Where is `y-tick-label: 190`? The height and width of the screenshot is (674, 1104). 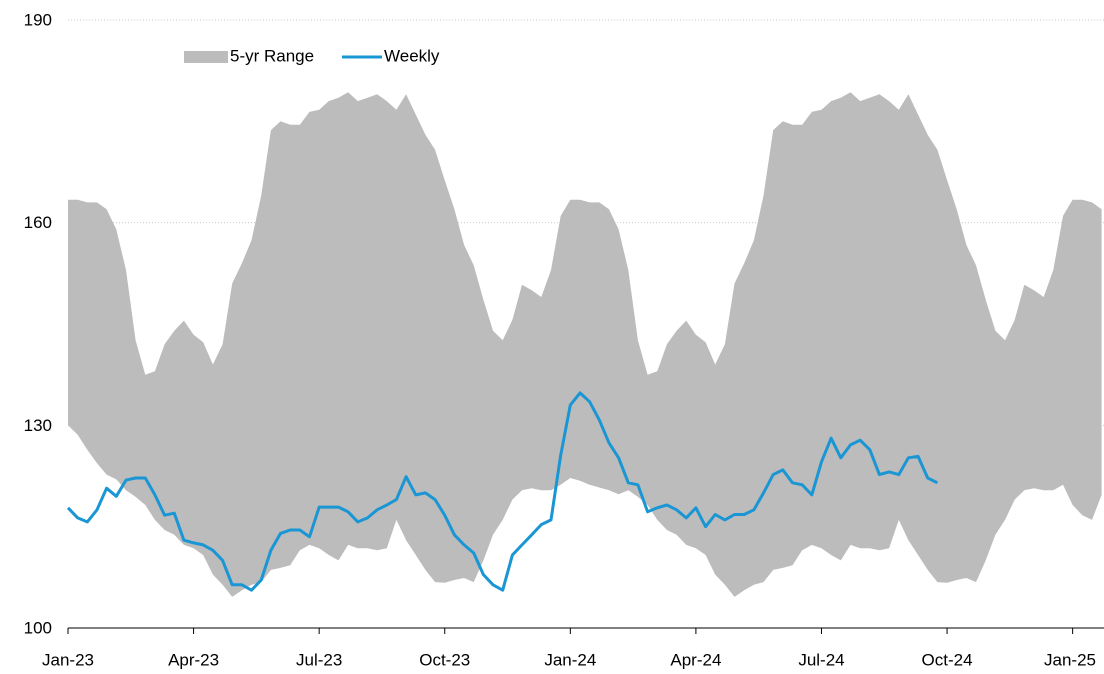
y-tick-label: 190 is located at coordinates (38, 19).